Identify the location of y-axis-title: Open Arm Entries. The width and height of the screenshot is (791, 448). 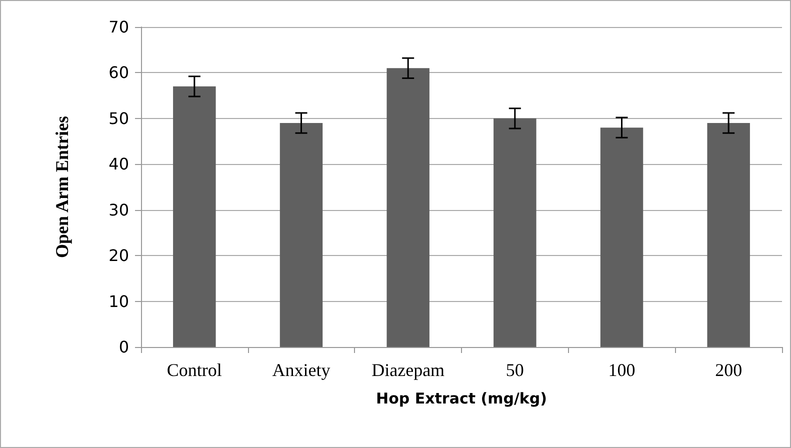
(62, 187).